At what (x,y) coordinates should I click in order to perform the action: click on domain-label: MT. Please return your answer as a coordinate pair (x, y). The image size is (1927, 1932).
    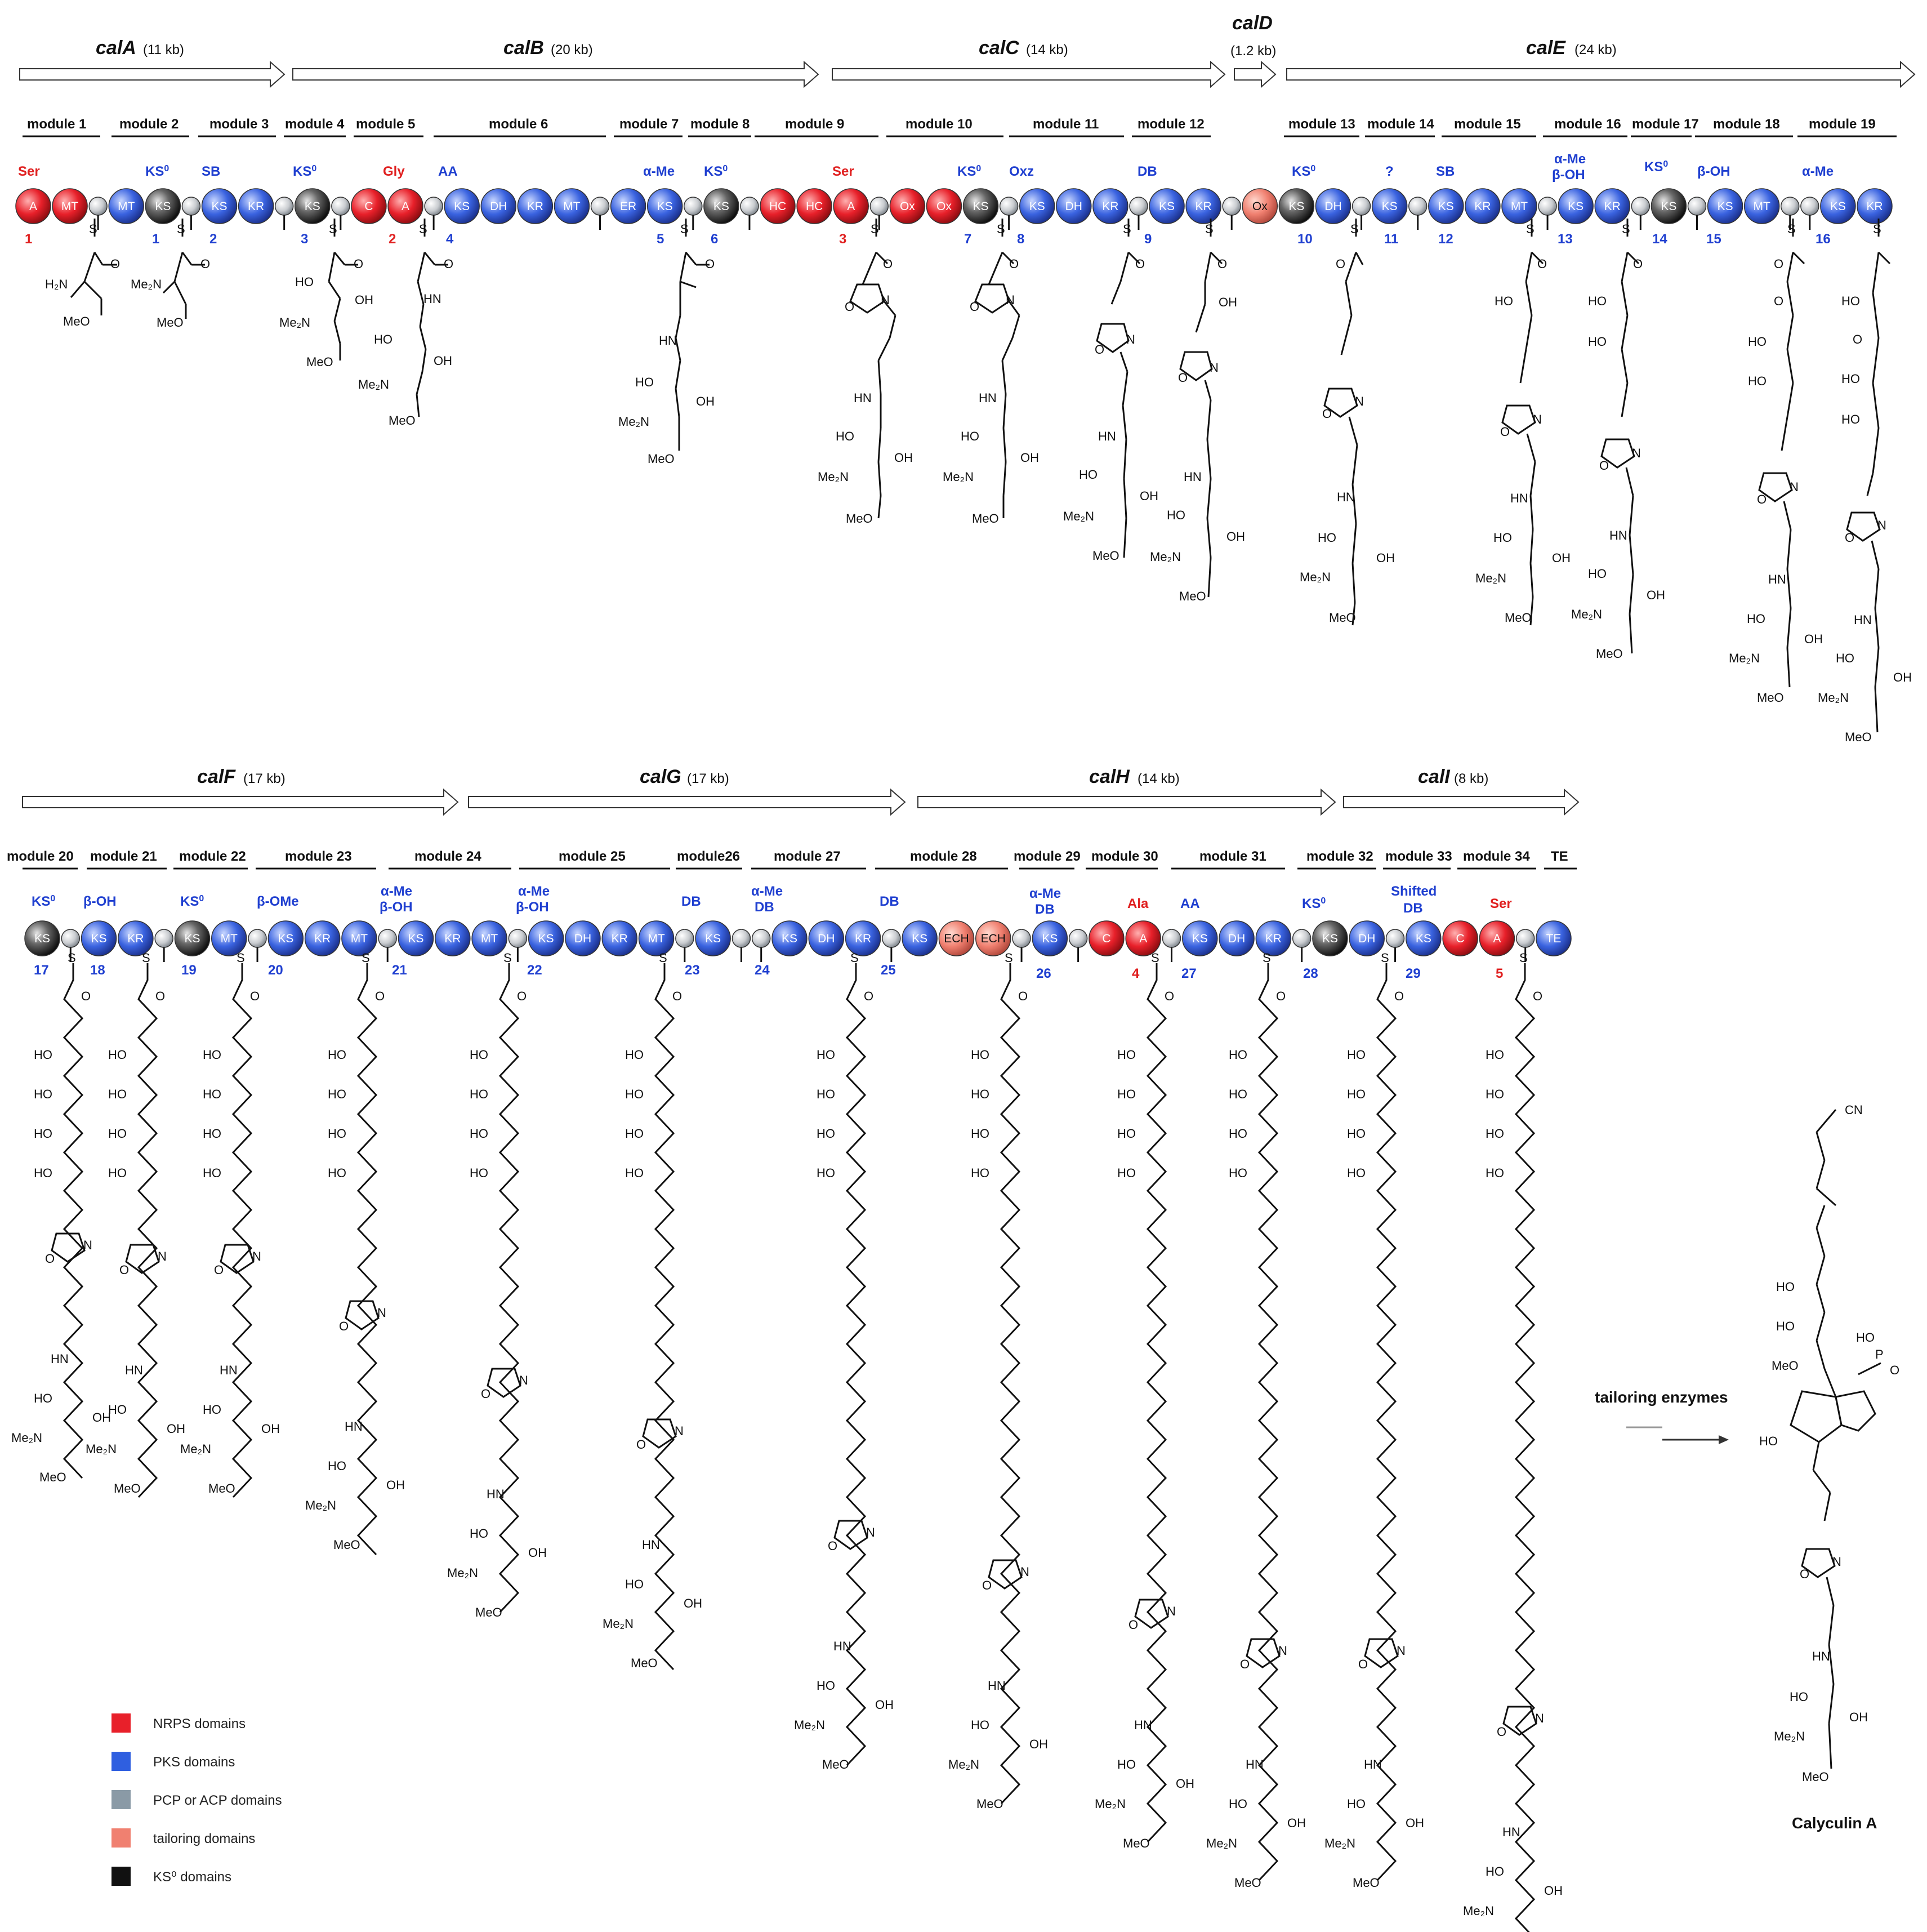
    Looking at the image, I should click on (489, 938).